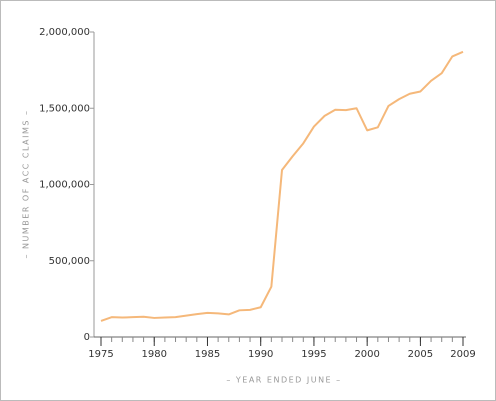 This screenshot has width=496, height=401. What do you see at coordinates (366, 354) in the screenshot?
I see `x-tick-label: 2000` at bounding box center [366, 354].